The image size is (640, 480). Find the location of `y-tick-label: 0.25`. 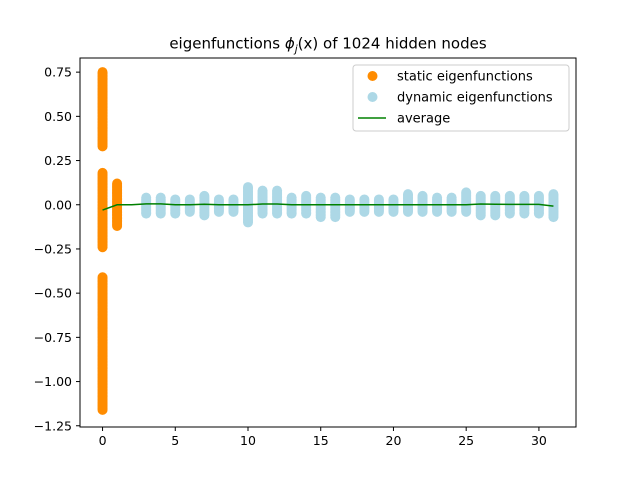

y-tick-label: 0.25 is located at coordinates (58, 160).